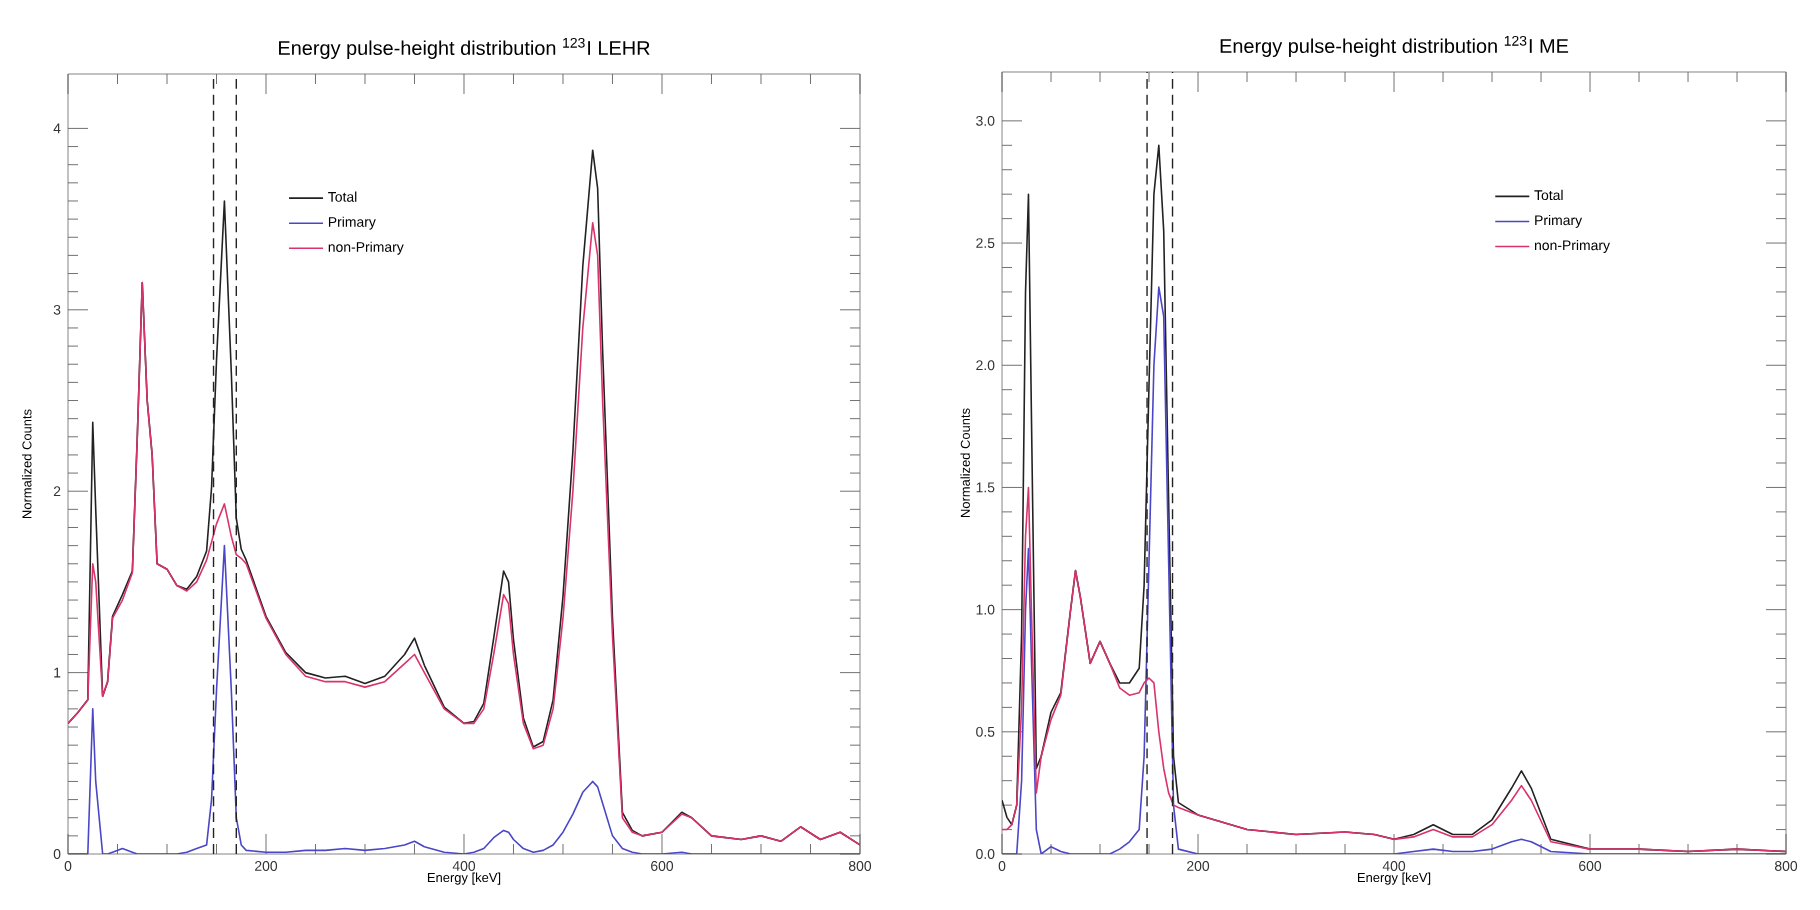 This screenshot has width=1820, height=910. I want to click on chart-title: Energy pulse-height distribution $^{123}$I ME, so click(1394, 46).